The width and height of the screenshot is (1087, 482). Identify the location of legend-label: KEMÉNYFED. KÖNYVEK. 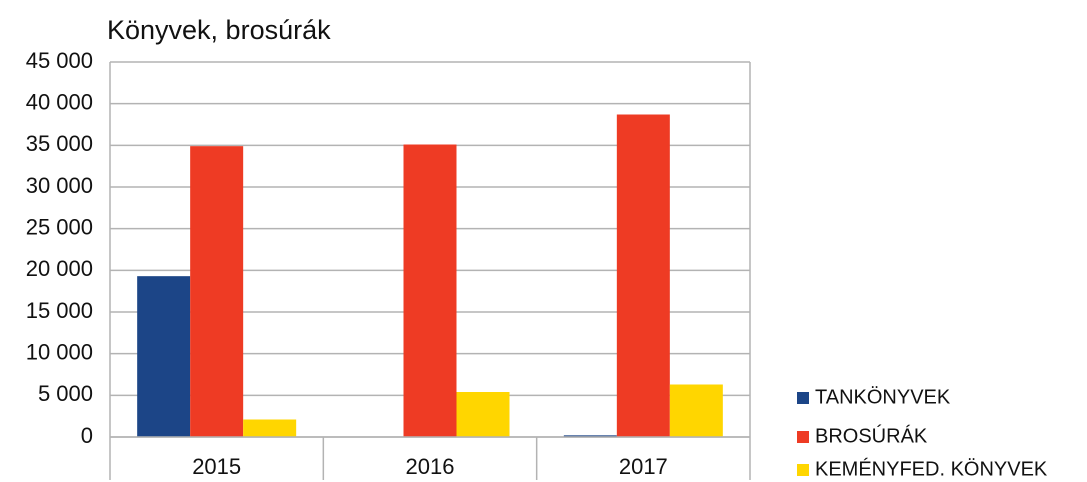
(931, 468).